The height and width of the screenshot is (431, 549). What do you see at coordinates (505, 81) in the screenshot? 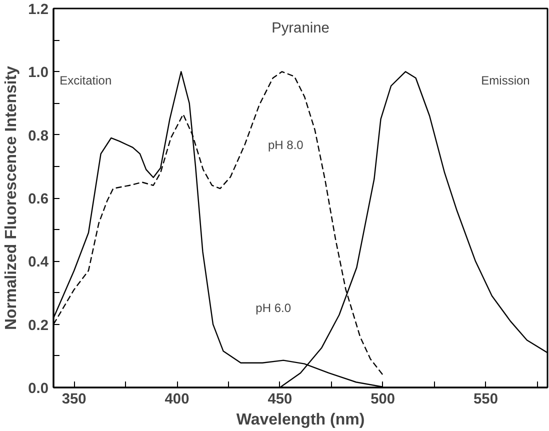
I see `annotation: Emission` at bounding box center [505, 81].